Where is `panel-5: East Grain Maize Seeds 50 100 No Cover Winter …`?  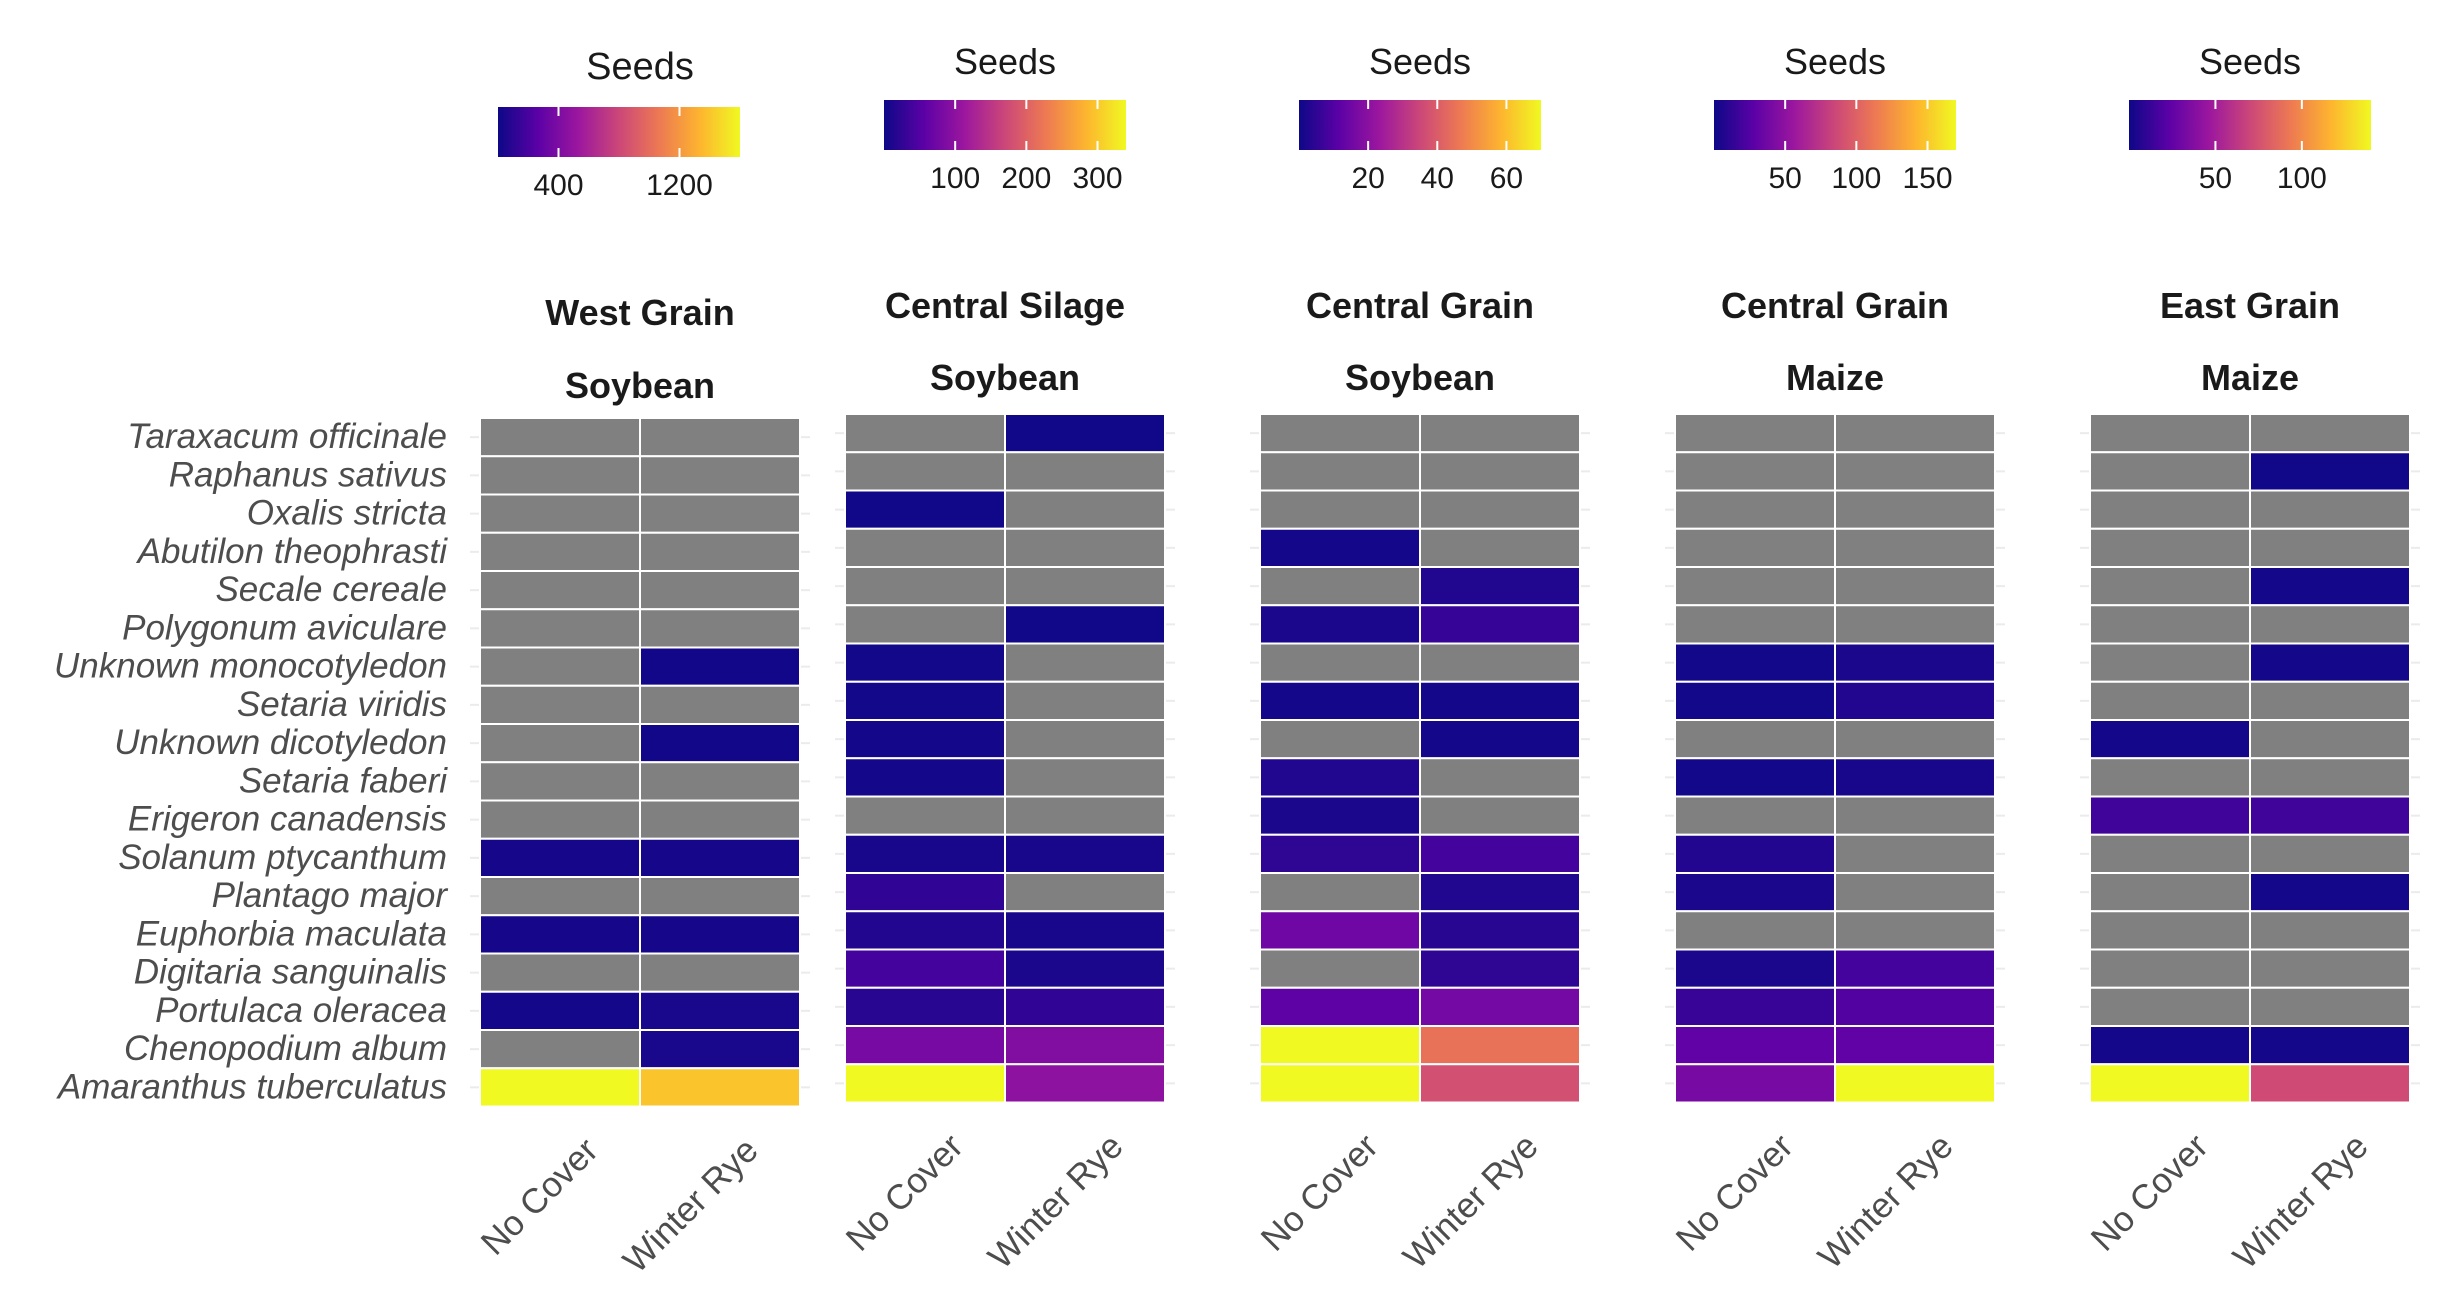 panel-5: East Grain Maize Seeds 50 100 No Cover Winter … is located at coordinates (2250, 659).